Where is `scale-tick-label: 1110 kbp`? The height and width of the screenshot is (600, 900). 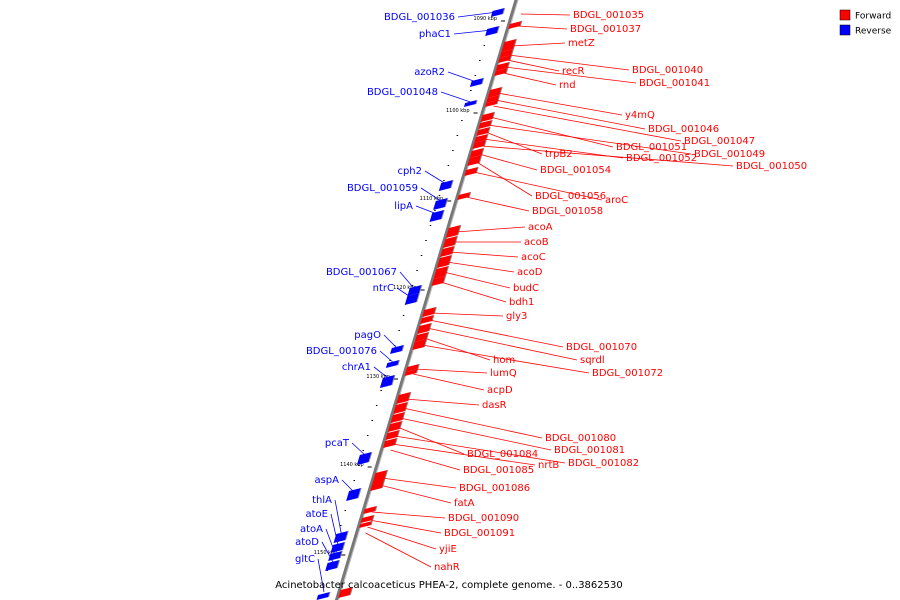 scale-tick-label: 1110 kbp is located at coordinates (432, 199).